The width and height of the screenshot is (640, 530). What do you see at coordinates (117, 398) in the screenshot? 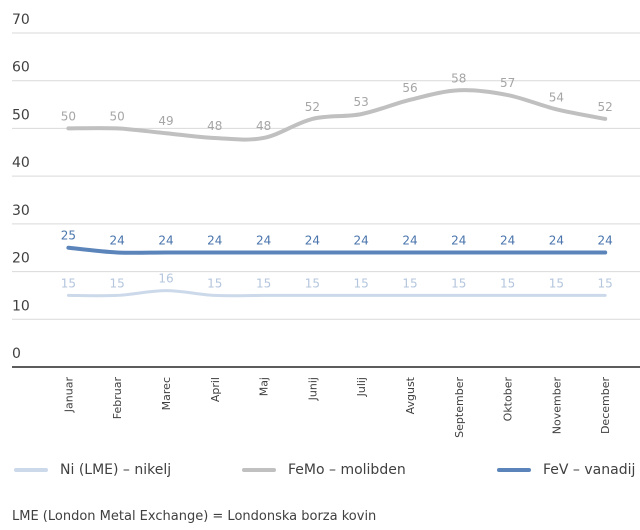
I see `x-tick-label-februar: Februar` at bounding box center [117, 398].